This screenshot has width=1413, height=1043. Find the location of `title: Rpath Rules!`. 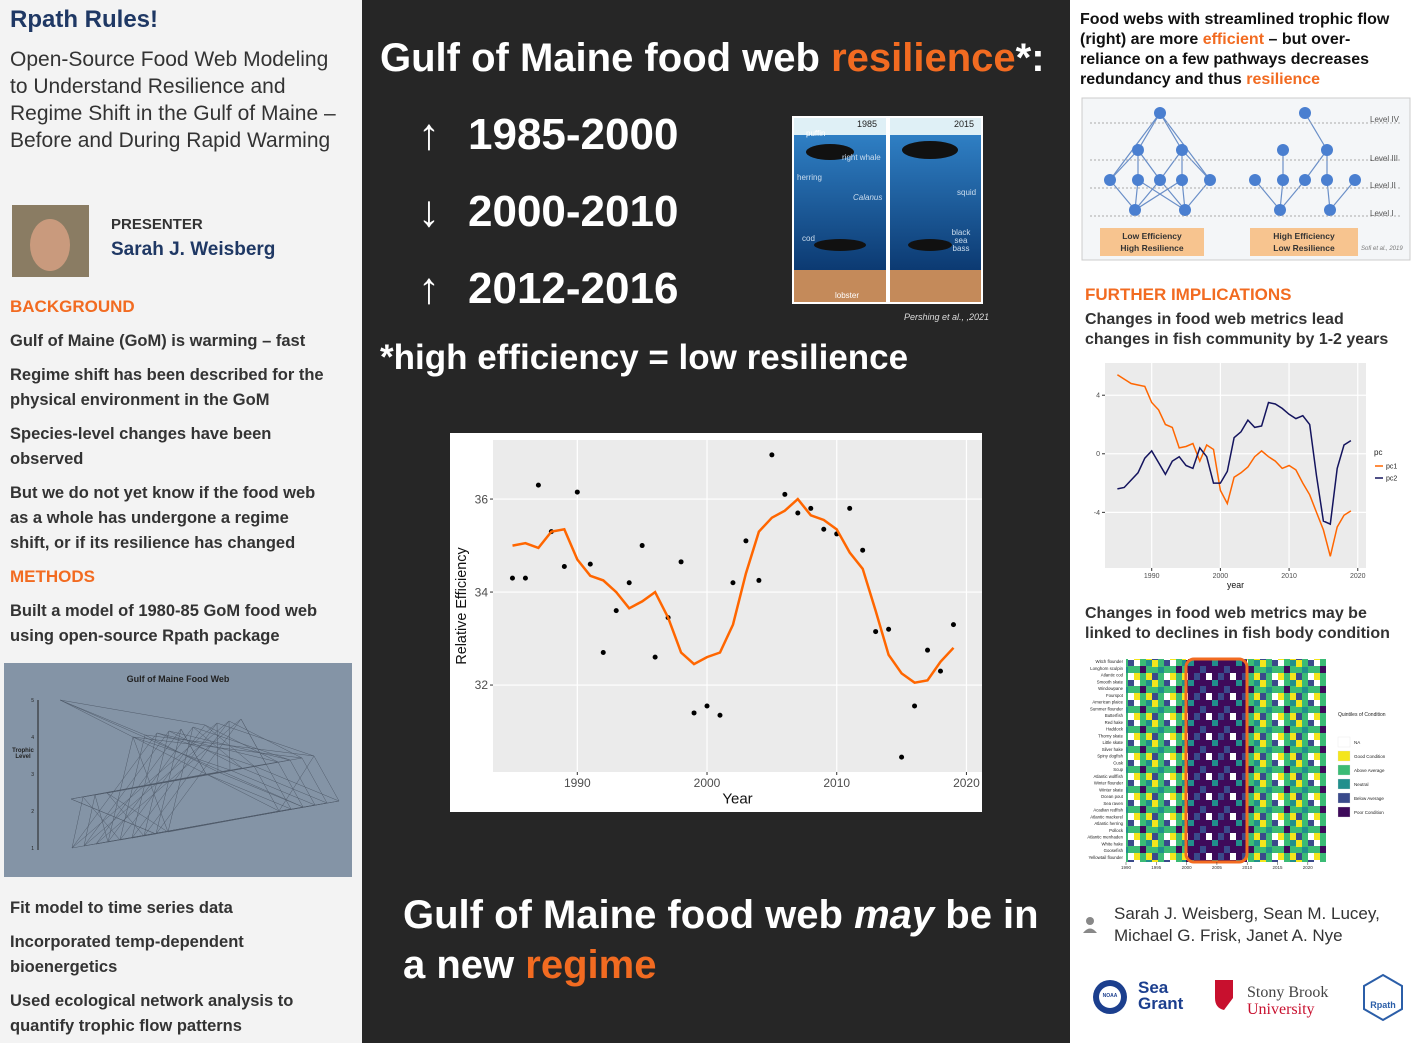

title: Rpath Rules! is located at coordinates (84, 19).